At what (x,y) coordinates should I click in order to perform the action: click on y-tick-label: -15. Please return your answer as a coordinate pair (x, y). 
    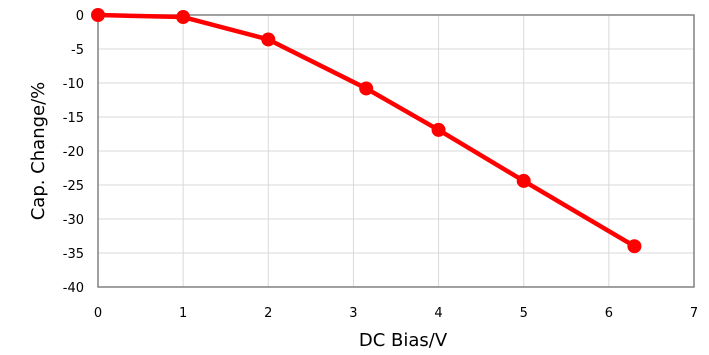
    Looking at the image, I should click on (73, 118).